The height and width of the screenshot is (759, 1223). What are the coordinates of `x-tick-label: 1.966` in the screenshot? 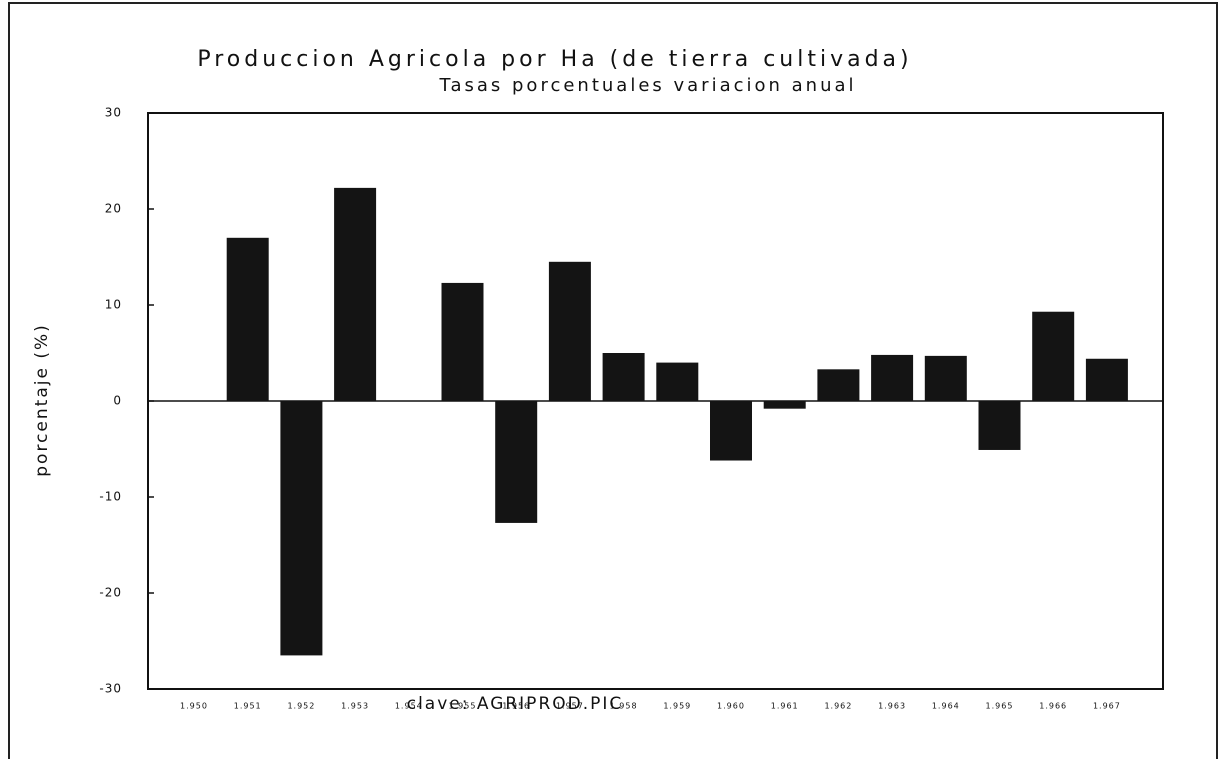 It's located at (1053, 706).